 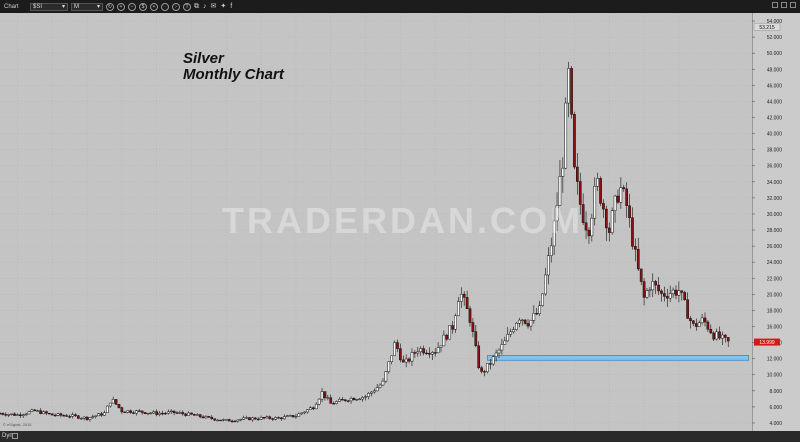 I want to click on link-icon: ⧉, so click(x=196, y=6).